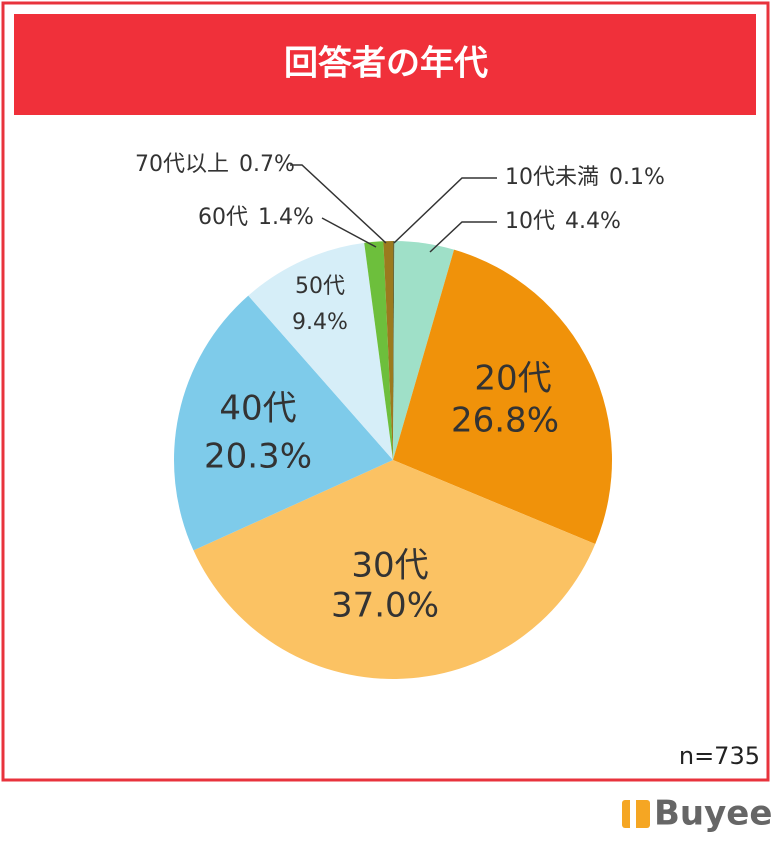 The width and height of the screenshot is (772, 846). What do you see at coordinates (530, 221) in the screenshot?
I see `category-label: 10代` at bounding box center [530, 221].